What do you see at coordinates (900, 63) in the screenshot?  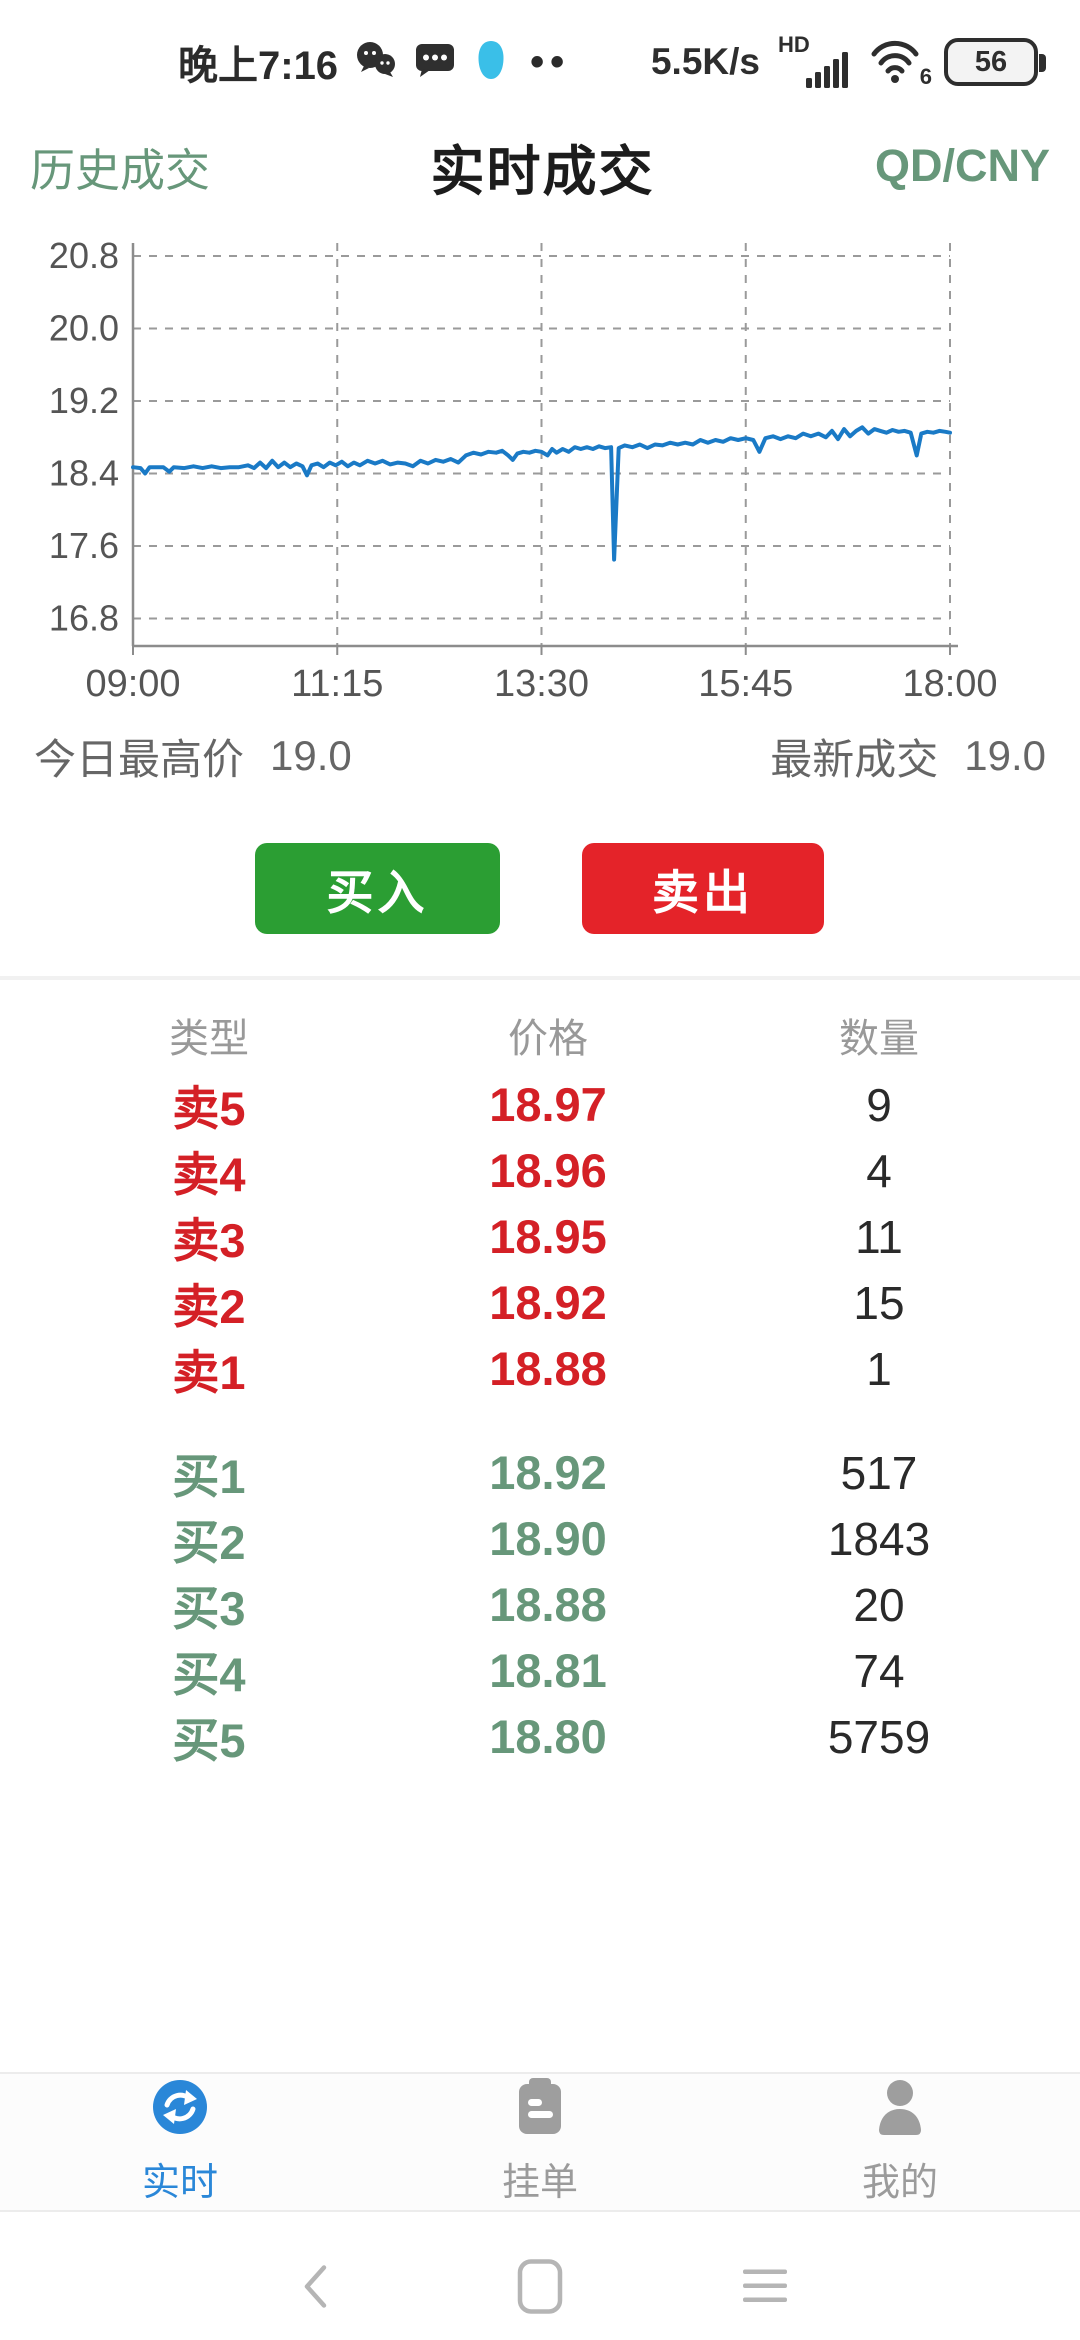 I see `wifi-icon: 6` at bounding box center [900, 63].